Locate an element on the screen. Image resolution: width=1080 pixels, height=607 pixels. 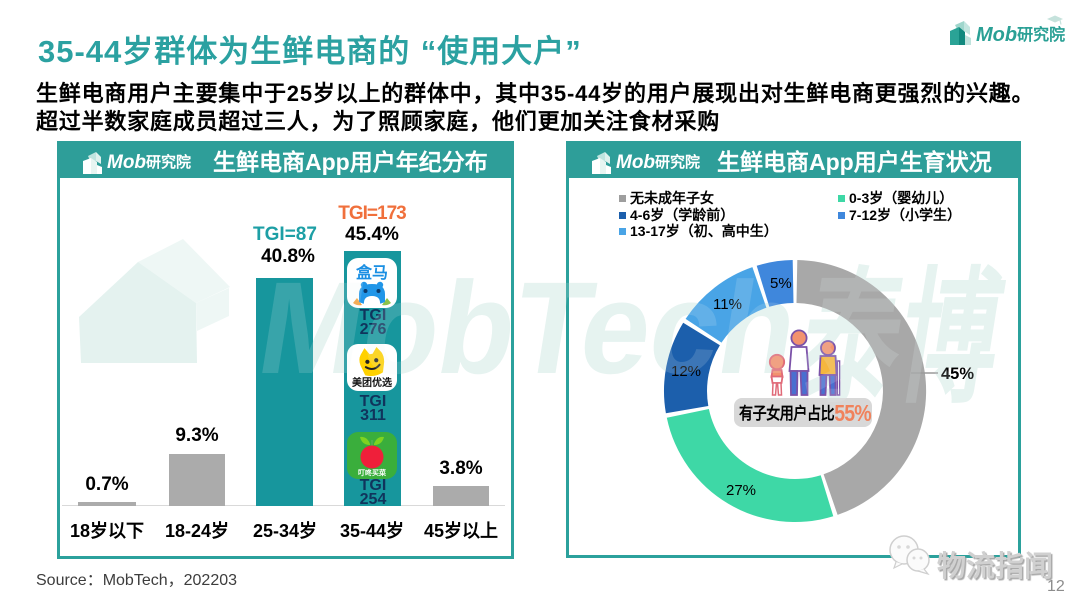
svg-text: 美团优选 is located at coordinates (372, 382).